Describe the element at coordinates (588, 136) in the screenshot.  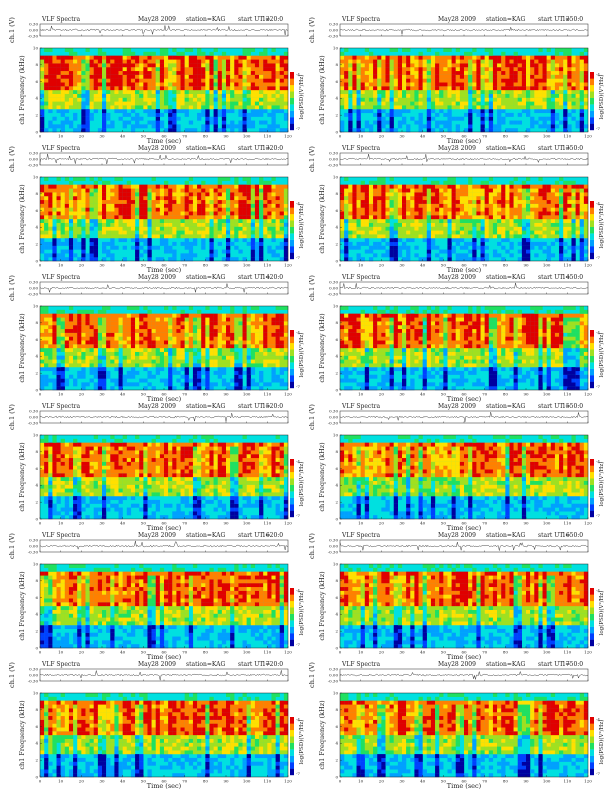
I see `x-tick-label: 120` at that location.